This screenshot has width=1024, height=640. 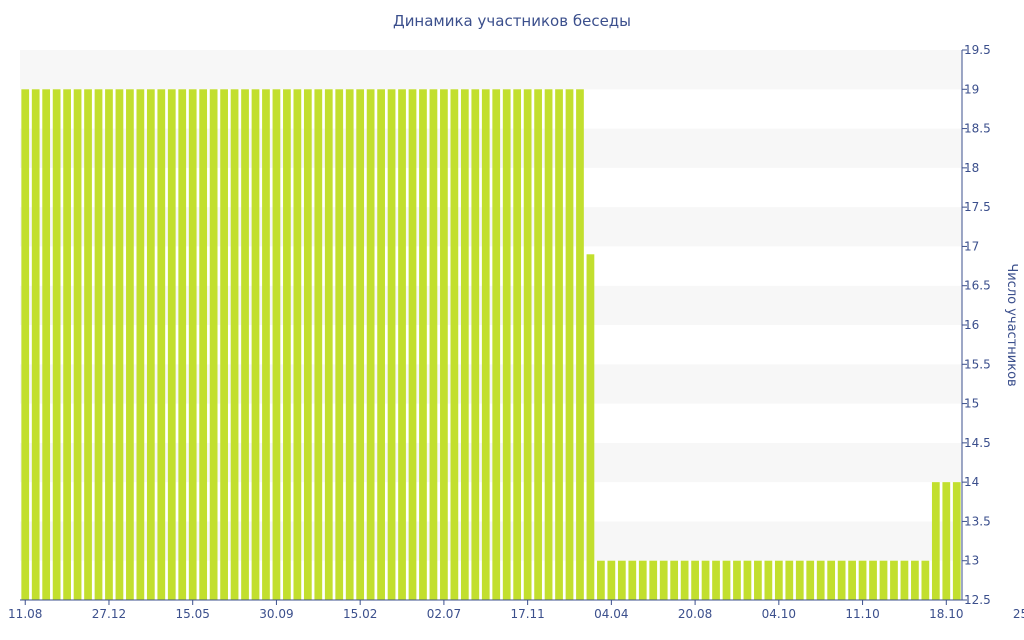 I want to click on y-tick-label: 17, so click(x=971, y=246).